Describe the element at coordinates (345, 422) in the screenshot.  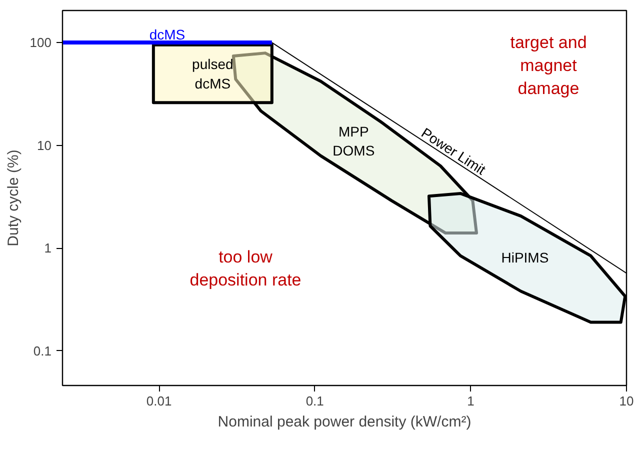
I see `x-axis-title: Nominal peak power density (kW/cm²)` at that location.